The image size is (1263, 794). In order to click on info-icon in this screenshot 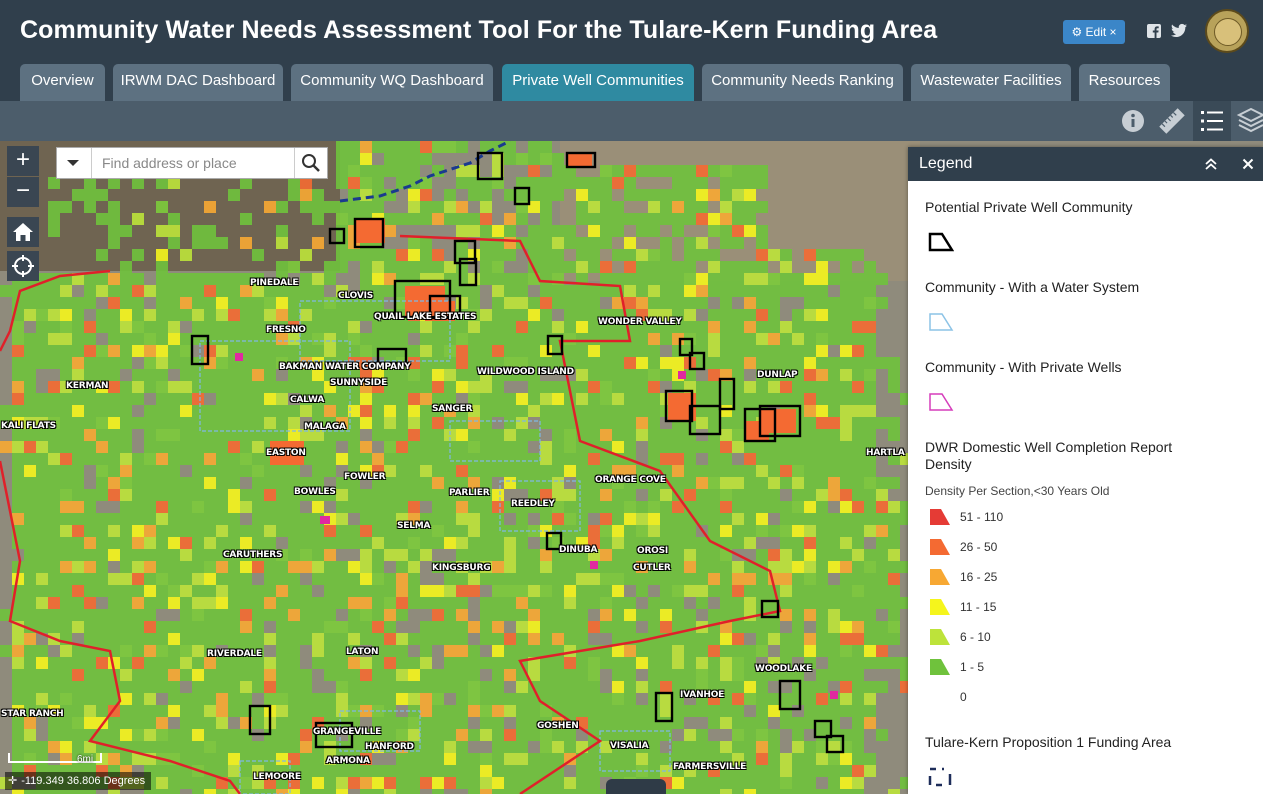, I will do `click(1133, 121)`.